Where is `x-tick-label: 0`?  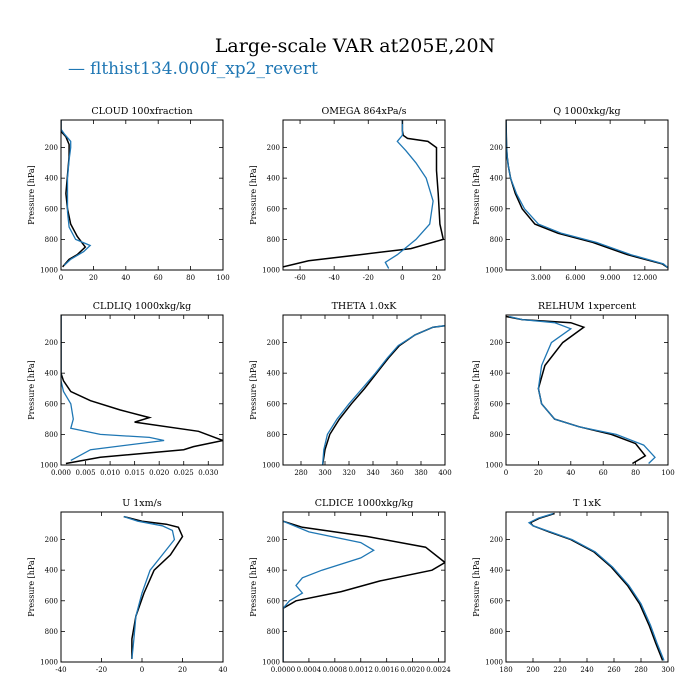 x-tick-label: 0 is located at coordinates (61, 278).